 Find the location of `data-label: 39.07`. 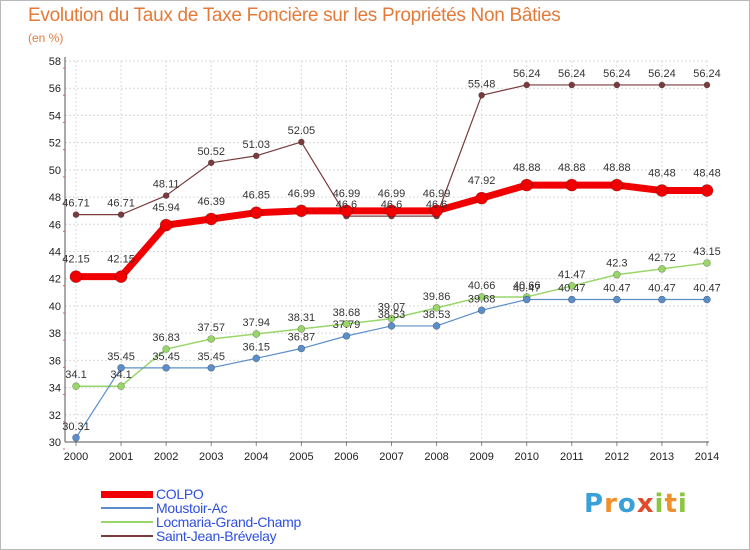

data-label: 39.07 is located at coordinates (392, 308).